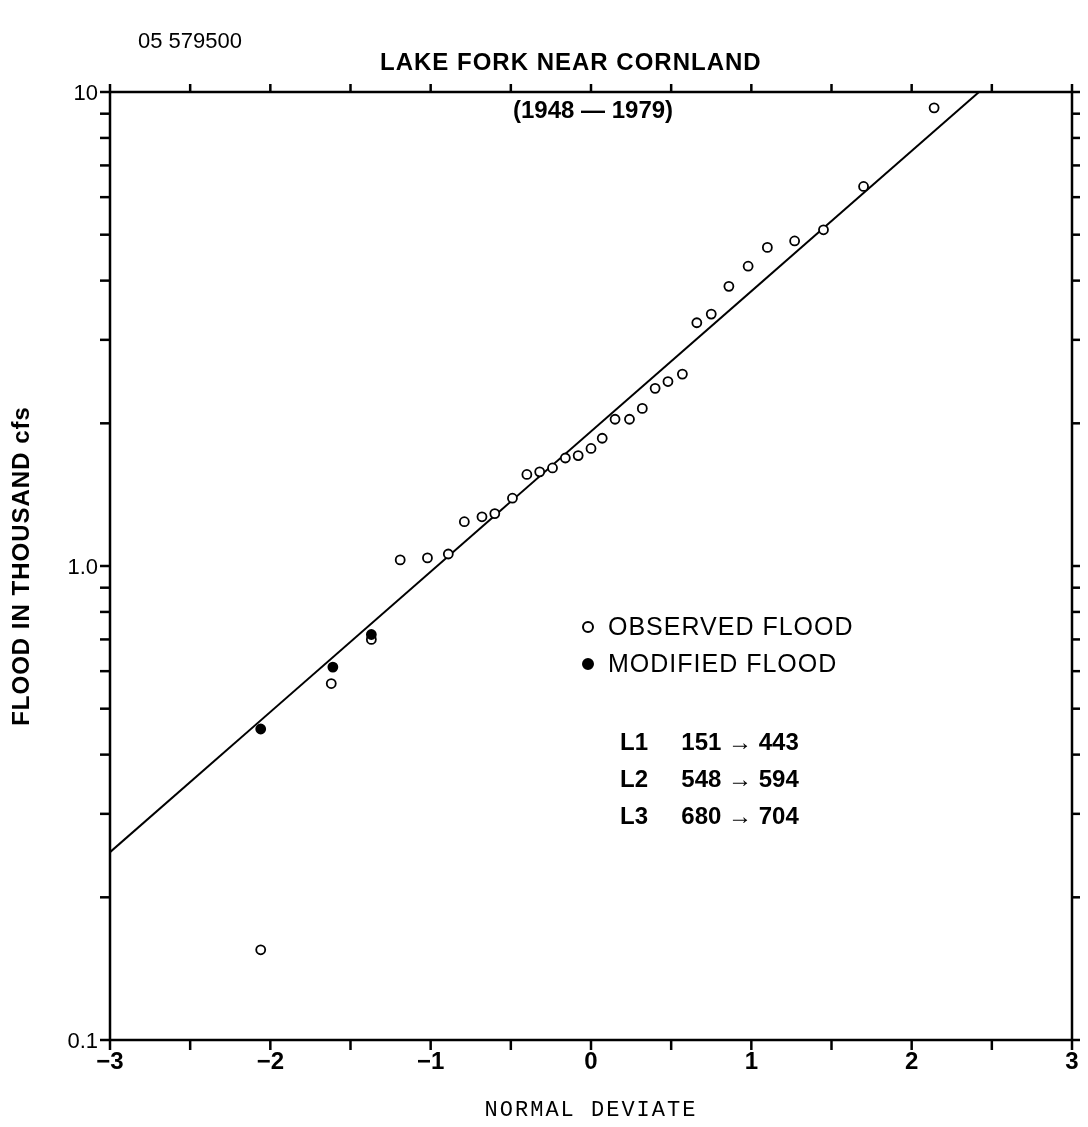  I want to click on chart-title: LAKE FORK NEAR CORNLAND, so click(571, 62).